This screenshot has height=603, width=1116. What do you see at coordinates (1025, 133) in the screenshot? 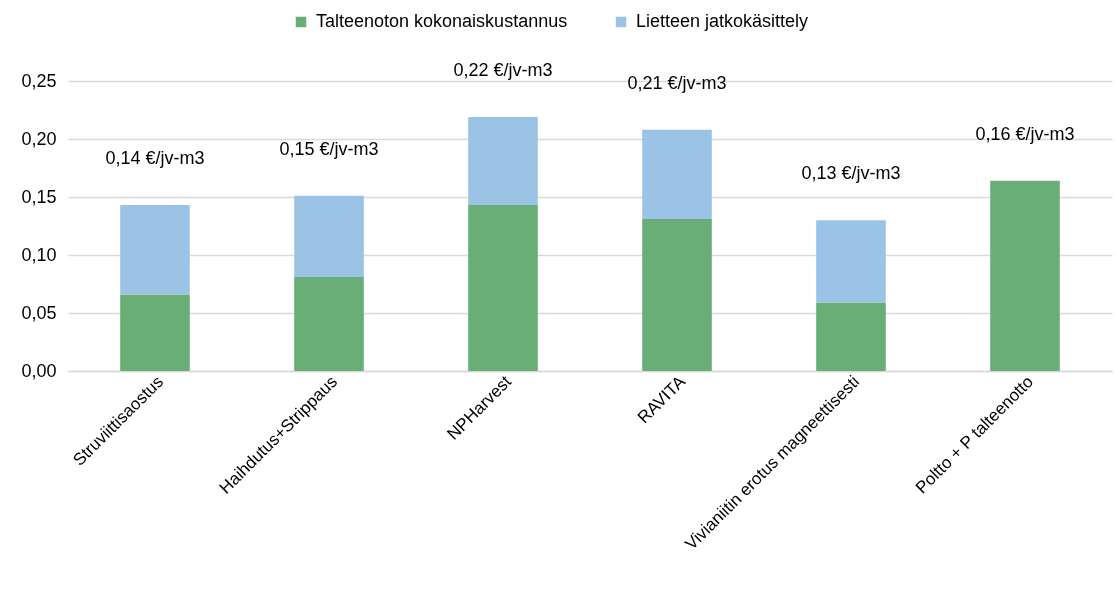
I see `total-label: 0,16 €/jv-m3` at bounding box center [1025, 133].